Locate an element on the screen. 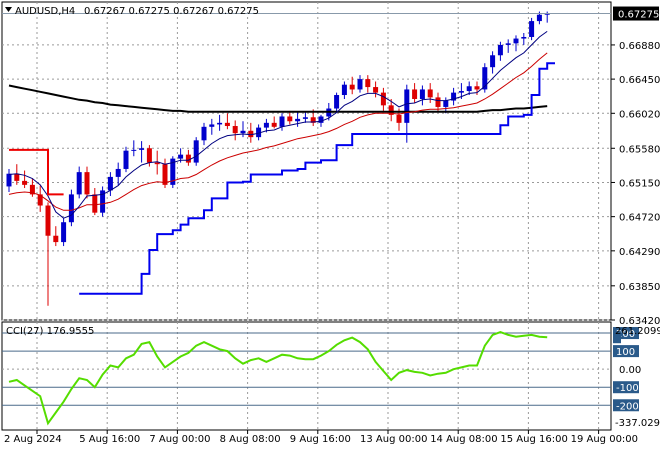  time-tick-label: 9 Aug 16:00 is located at coordinates (320, 439).